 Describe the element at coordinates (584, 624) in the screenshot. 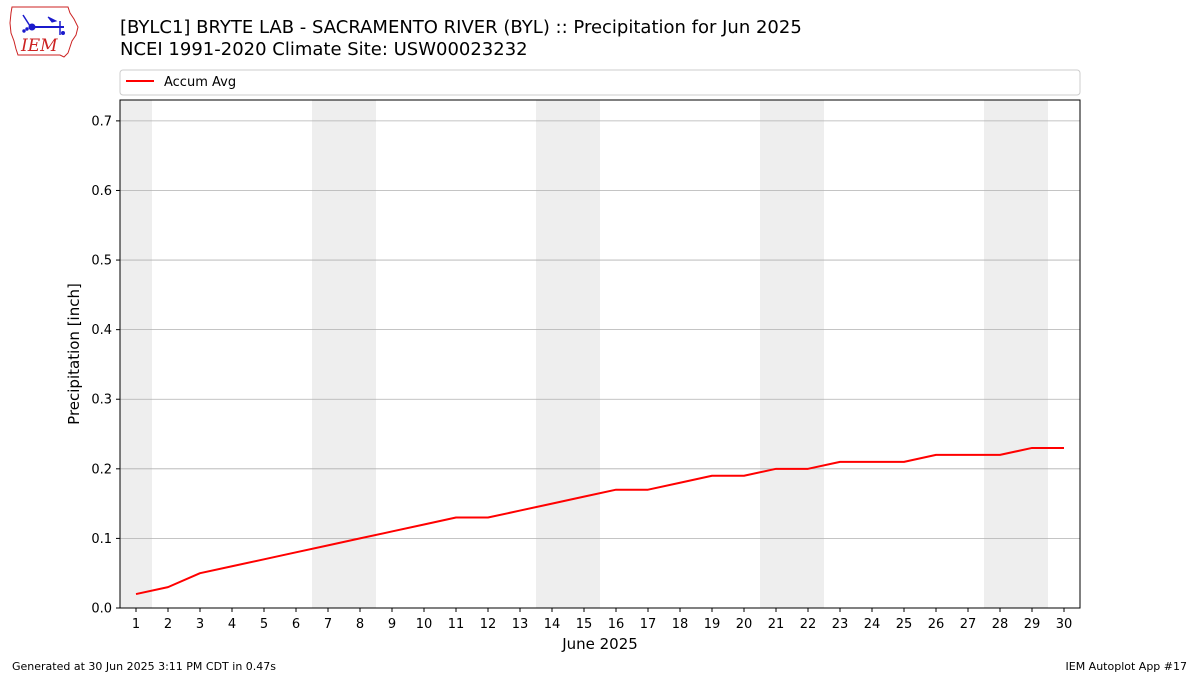

I see `x-tick-label: 15` at that location.